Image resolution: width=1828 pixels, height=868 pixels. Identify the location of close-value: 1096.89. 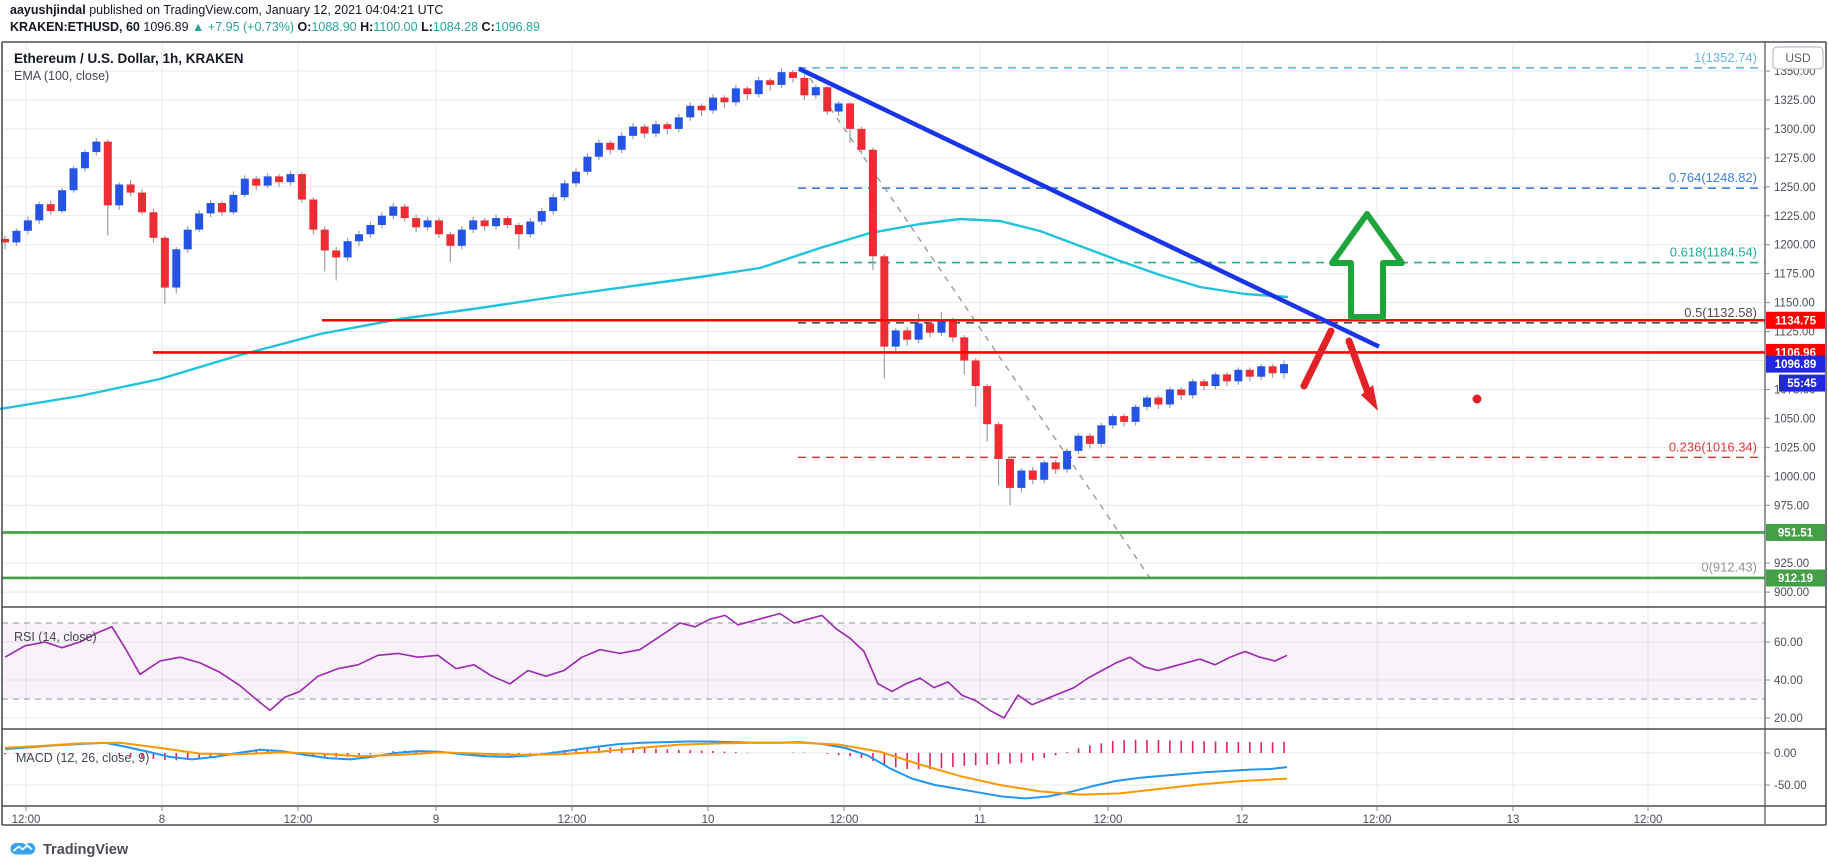
(517, 27).